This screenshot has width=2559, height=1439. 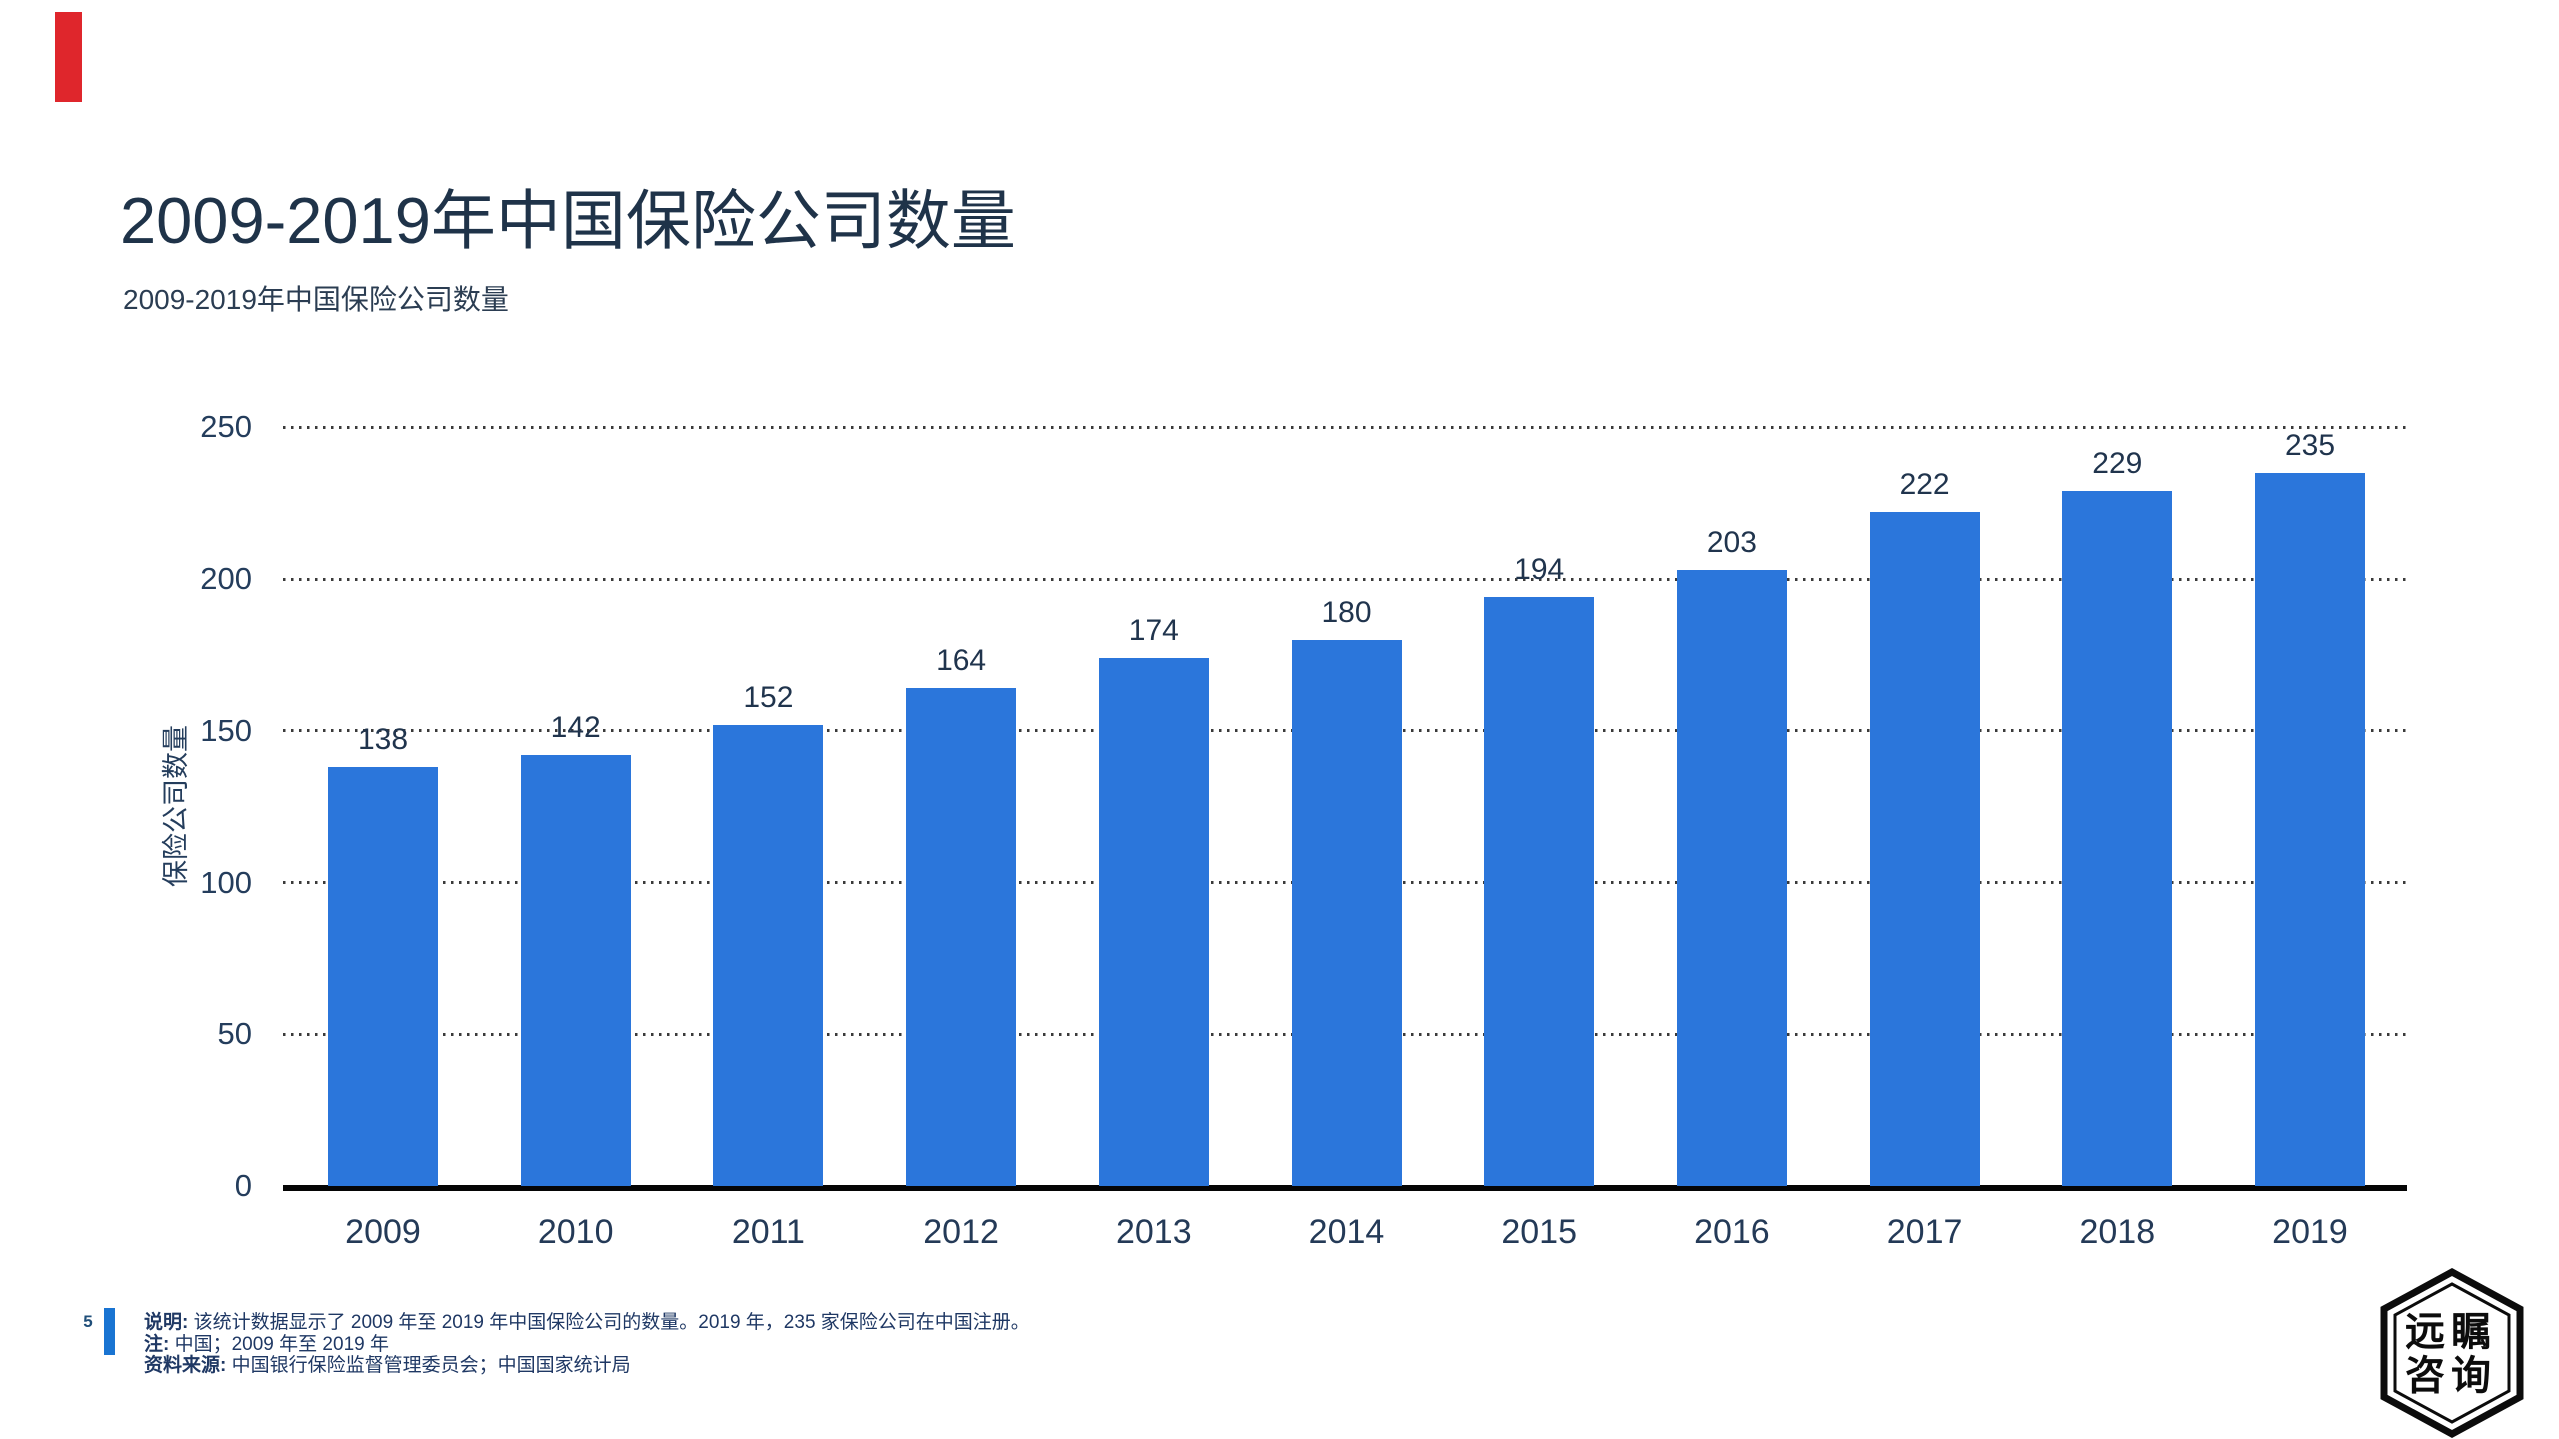 What do you see at coordinates (1153, 921) in the screenshot?
I see `bar-2013` at bounding box center [1153, 921].